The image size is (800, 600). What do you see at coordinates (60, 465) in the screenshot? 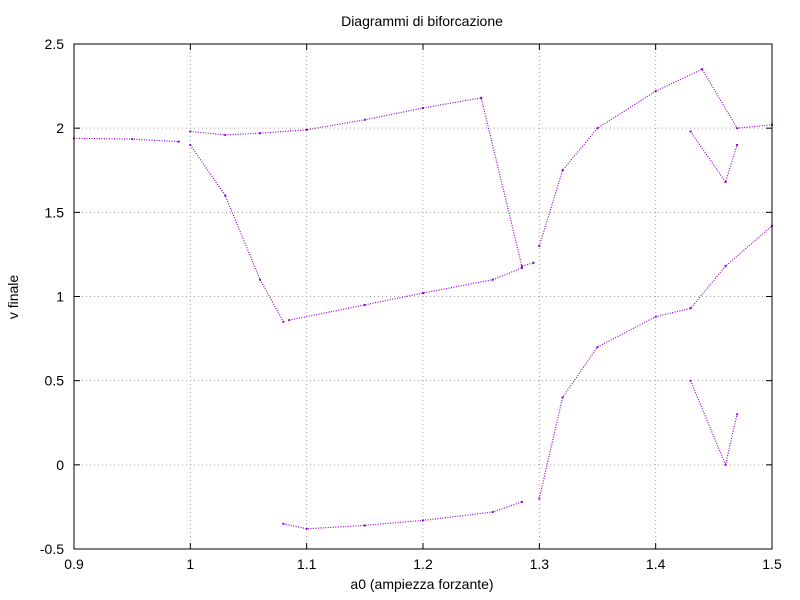
I see `y-tick-label: 0` at bounding box center [60, 465].